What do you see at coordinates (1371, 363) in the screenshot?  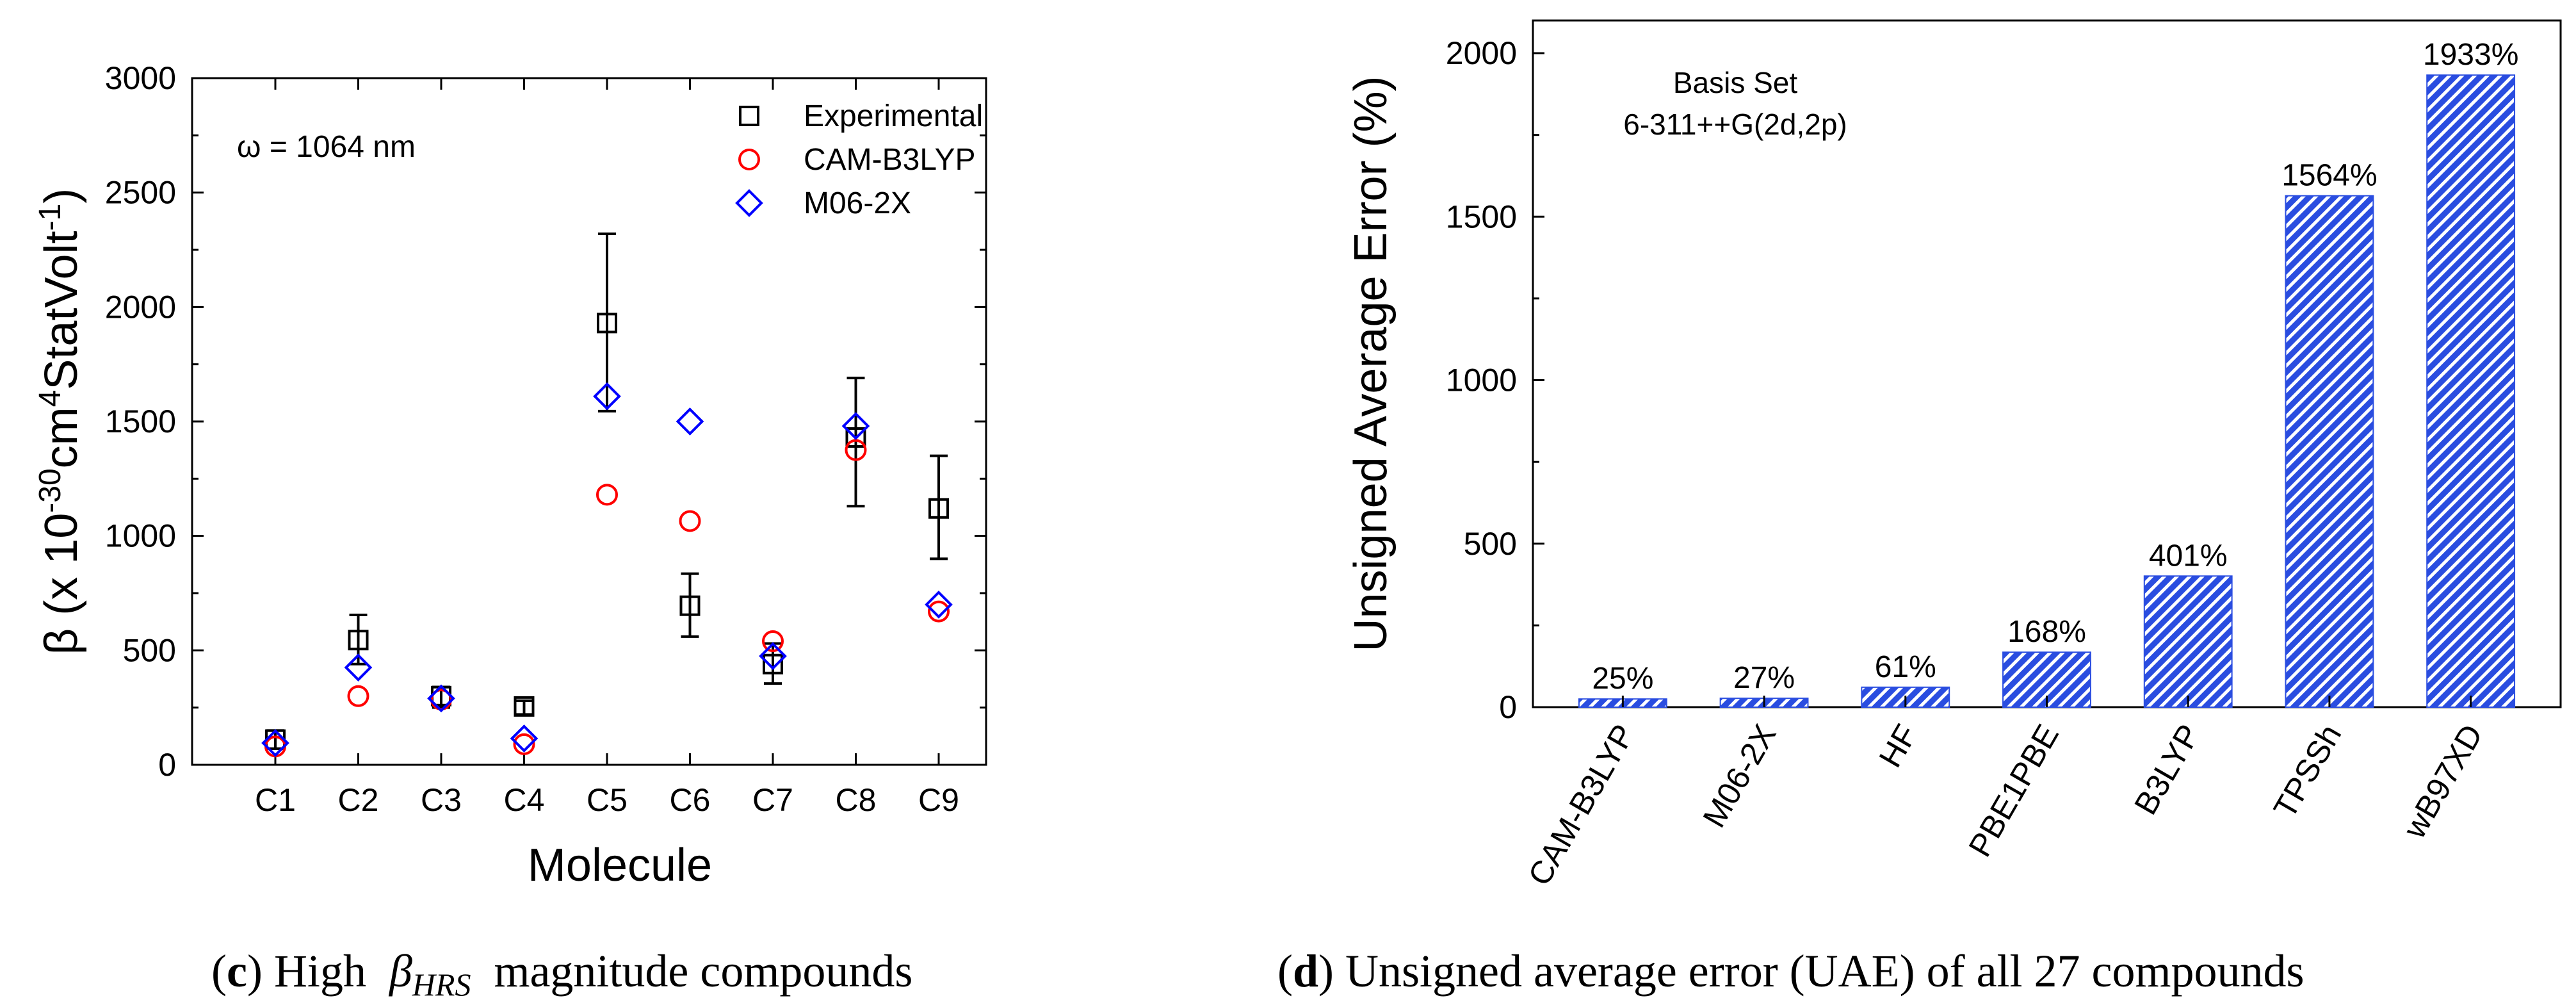 I see `bar-y-label: Unsigned Average Error (%)` at bounding box center [1371, 363].